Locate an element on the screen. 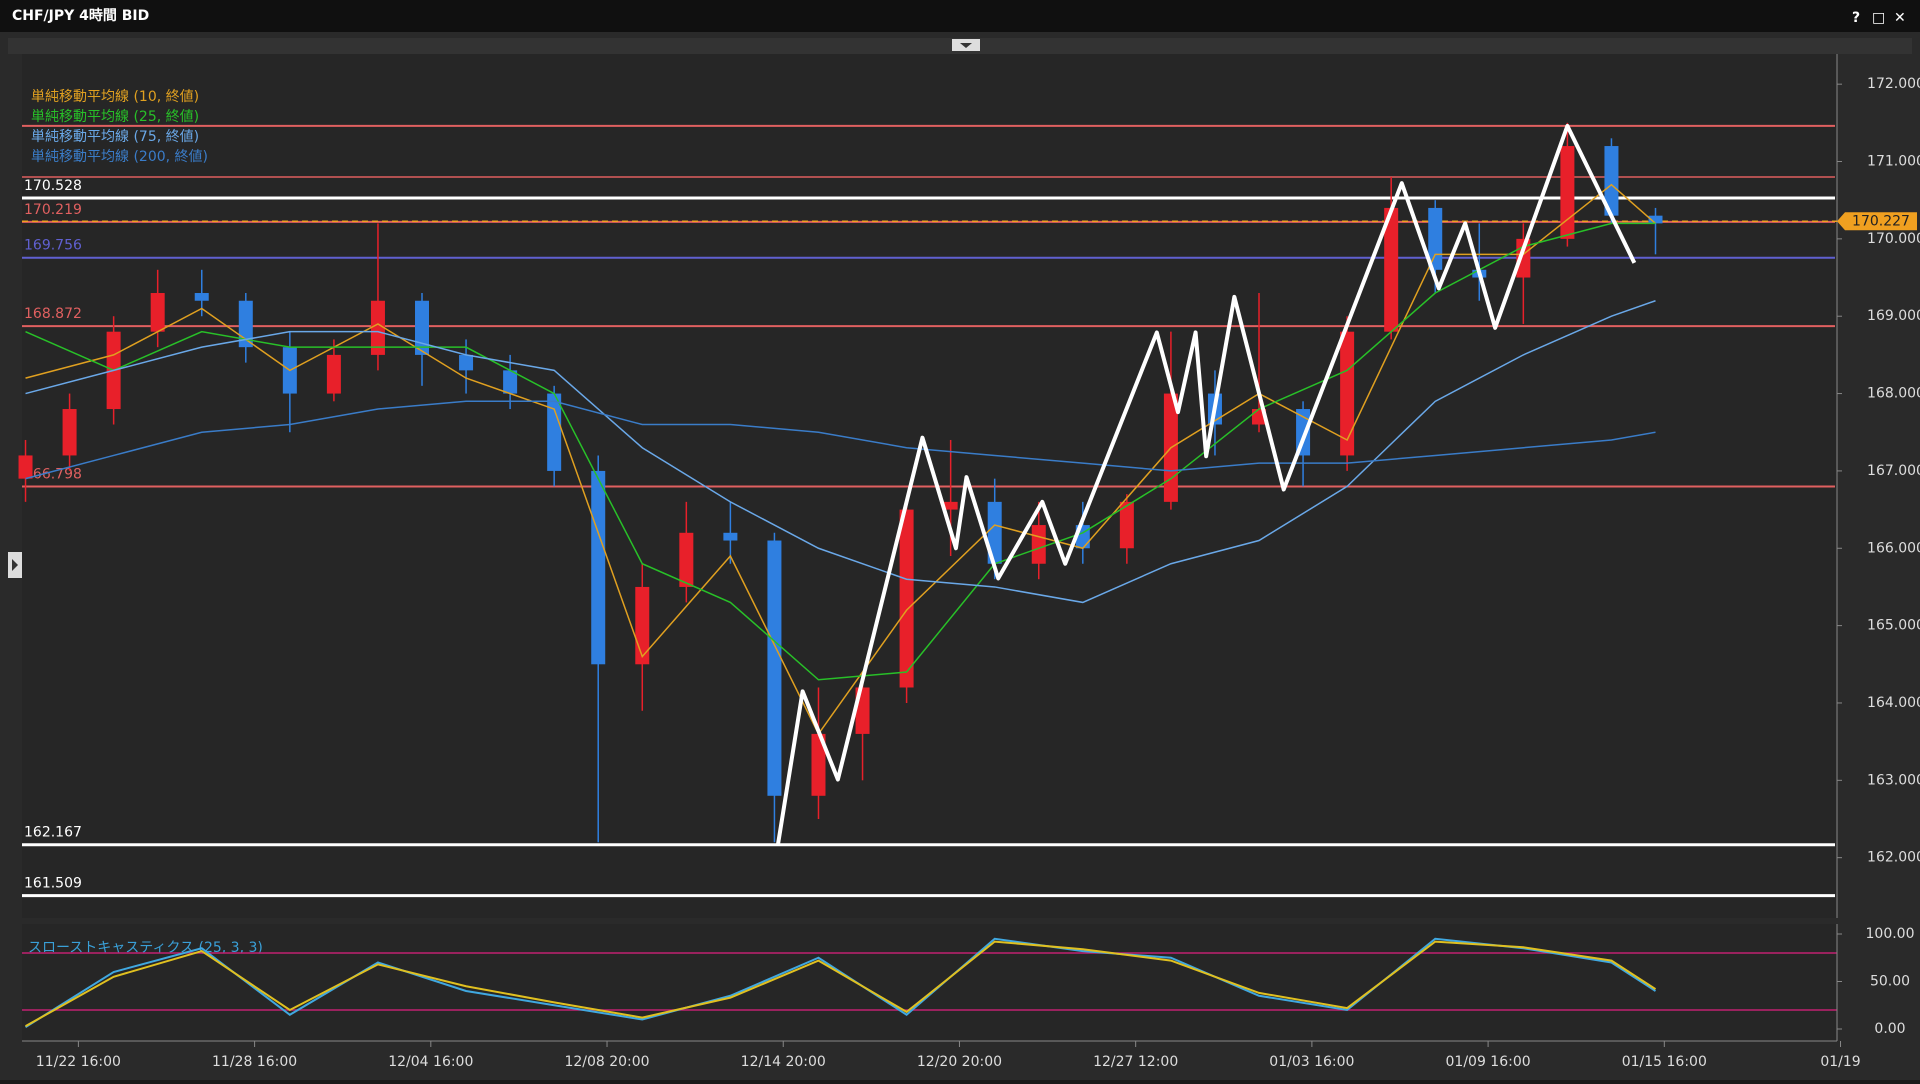 The height and width of the screenshot is (1084, 1920). y-tick-label: 172.000 is located at coordinates (1893, 84).